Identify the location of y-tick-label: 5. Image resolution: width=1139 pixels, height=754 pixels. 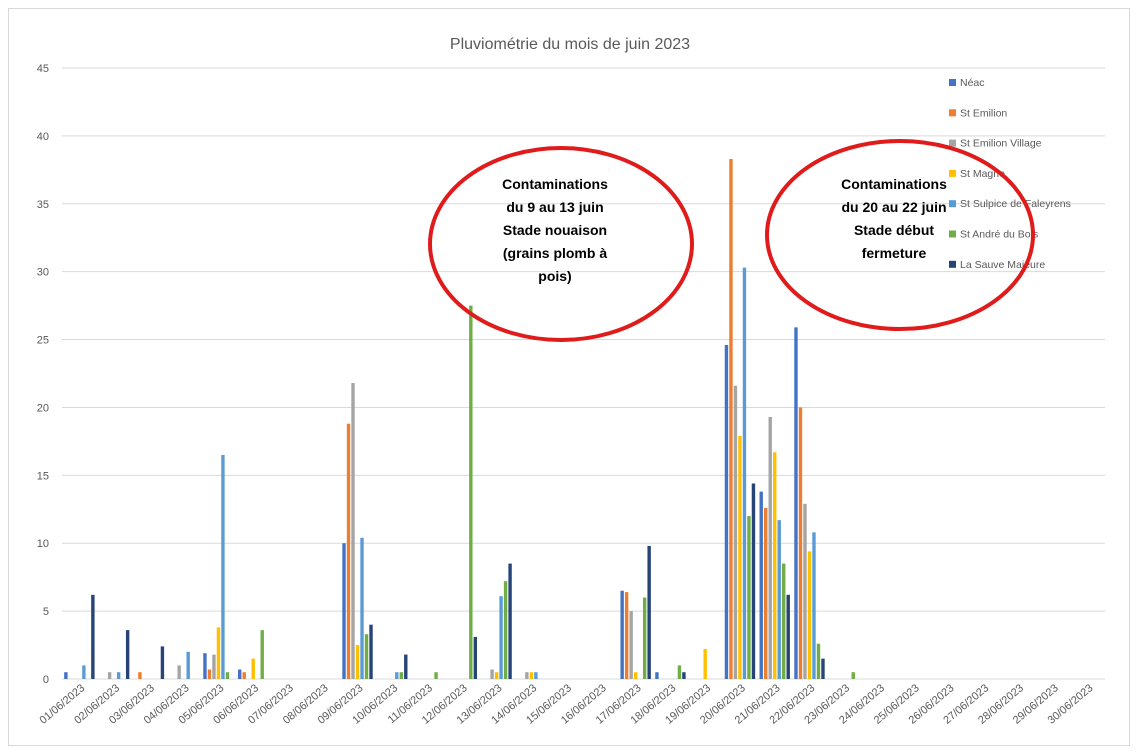
(46, 612).